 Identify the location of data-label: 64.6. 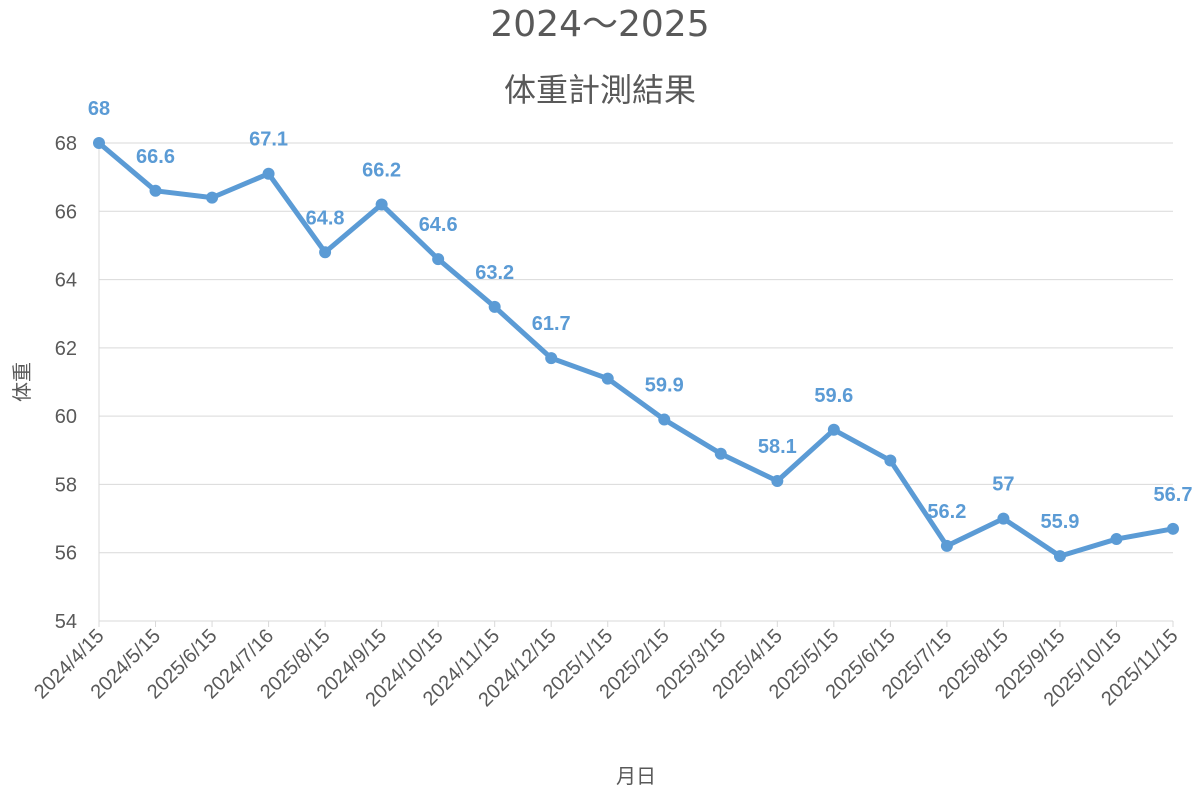
(438, 225).